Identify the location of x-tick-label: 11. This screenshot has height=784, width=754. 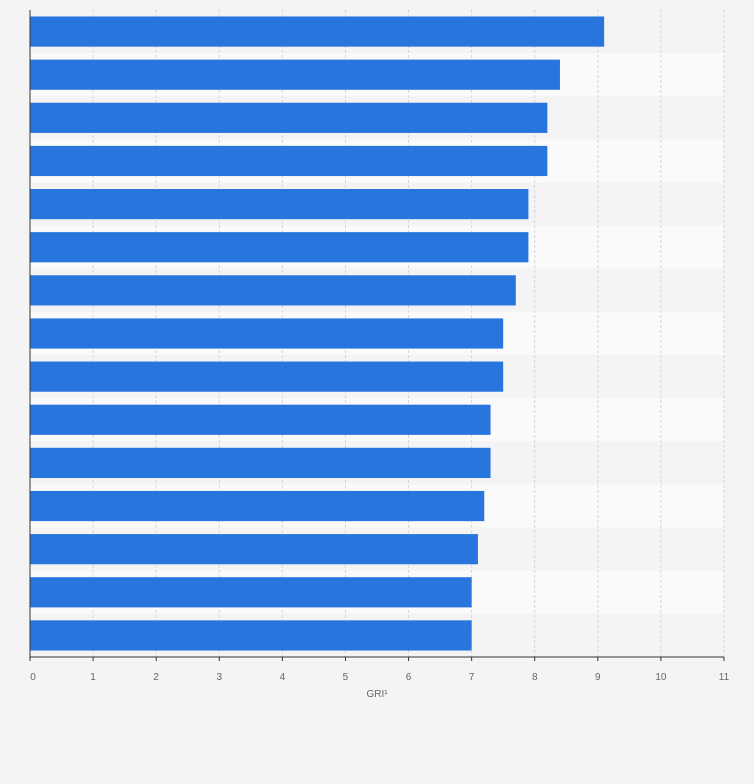
(724, 677).